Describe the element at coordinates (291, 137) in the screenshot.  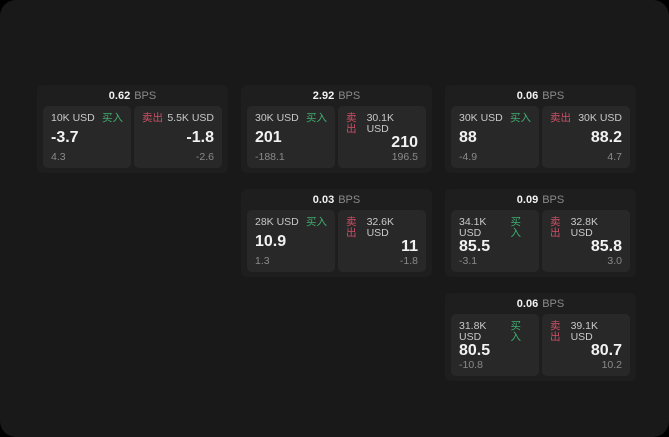
I see `buy-panel: 30K USD 买入 201 -188.1` at that location.